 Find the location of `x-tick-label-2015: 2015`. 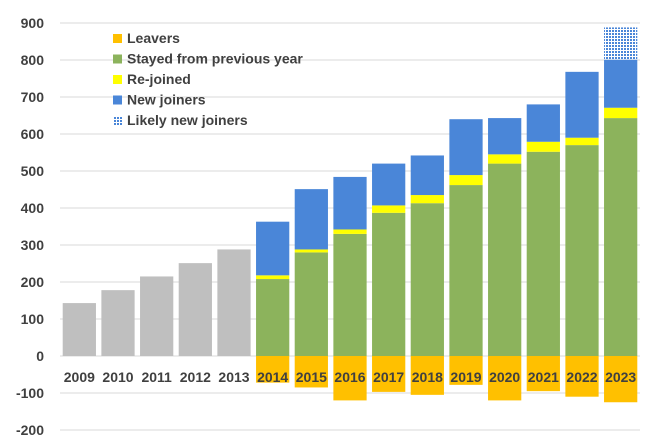

x-tick-label-2015: 2015 is located at coordinates (311, 377).